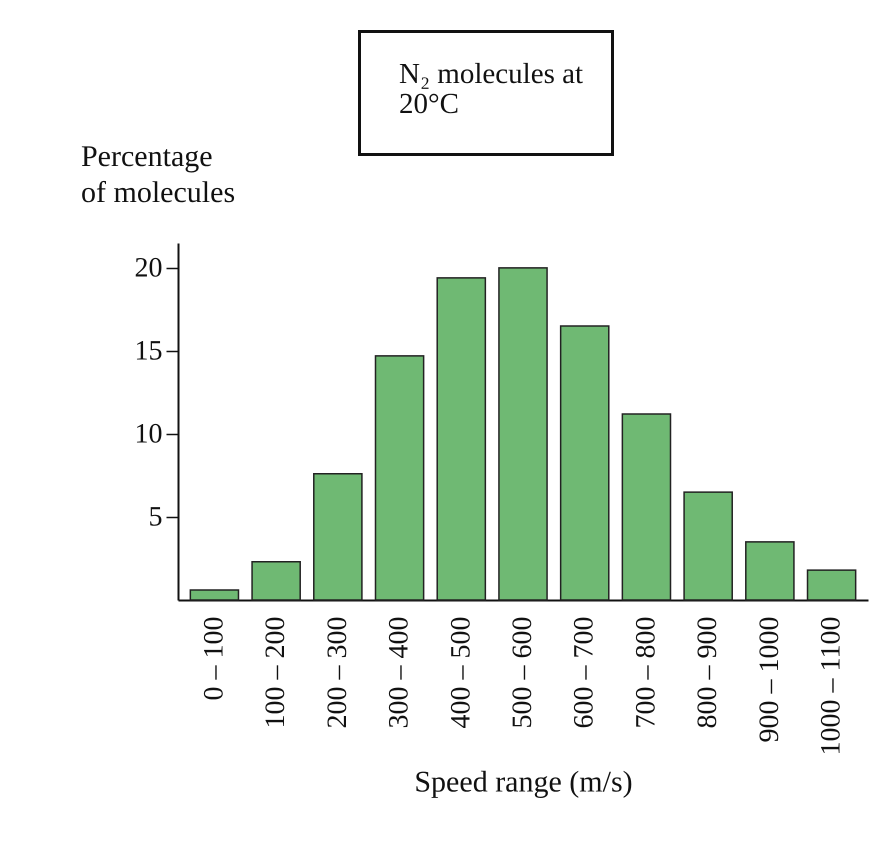  I want to click on x-tick-label: 400 – 500, so click(460, 672).